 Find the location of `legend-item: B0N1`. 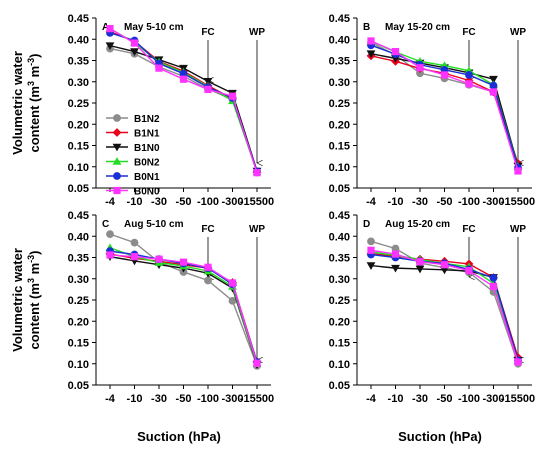

legend-item: B0N1 is located at coordinates (133, 177).